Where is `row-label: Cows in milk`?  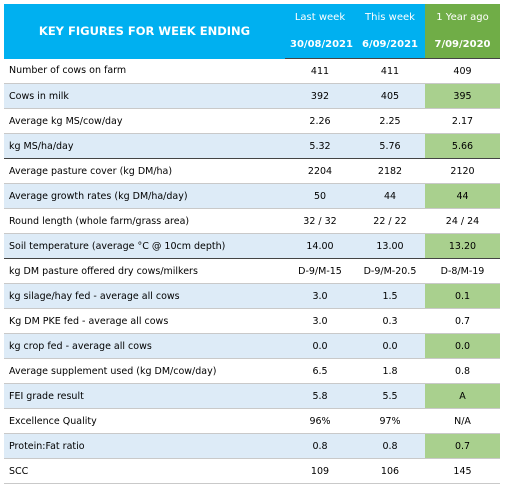
row-label: Cows in milk is located at coordinates (144, 96).